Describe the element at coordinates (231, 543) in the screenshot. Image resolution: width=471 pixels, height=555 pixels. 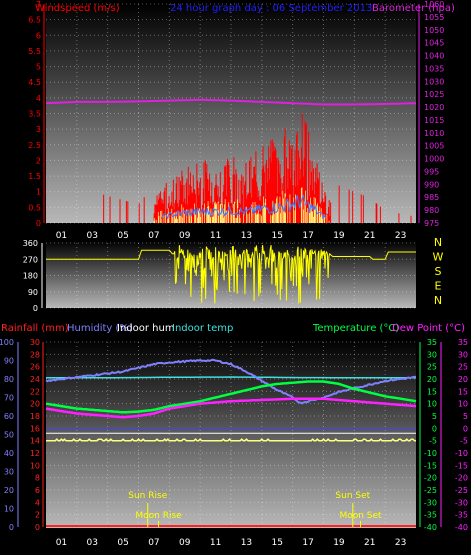
I see `temperature-hour-tick-labels: 01 03 05 07 09 11 13 15 17 19 21 23` at that location.